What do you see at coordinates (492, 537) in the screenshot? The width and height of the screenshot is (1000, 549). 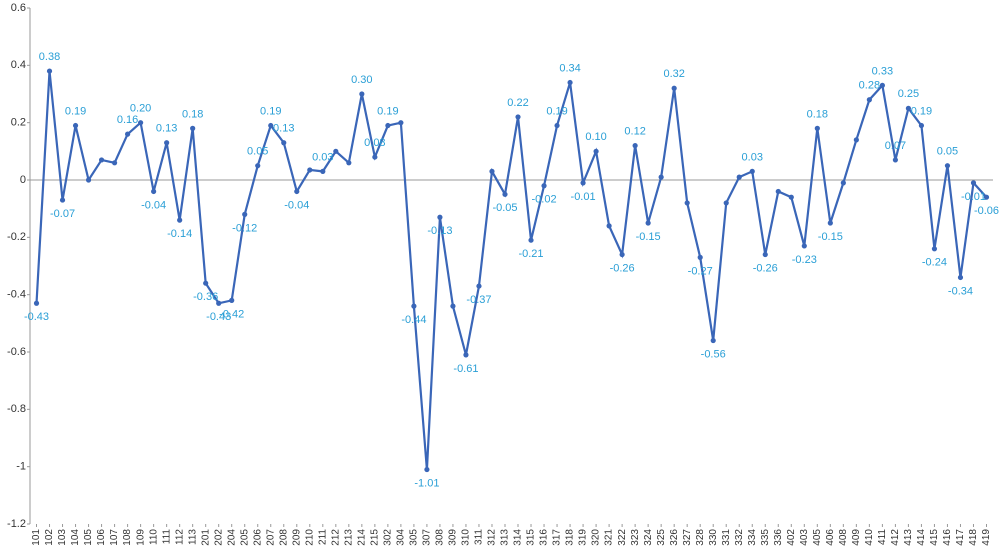 I see `x-tick-label: 312` at bounding box center [492, 537].